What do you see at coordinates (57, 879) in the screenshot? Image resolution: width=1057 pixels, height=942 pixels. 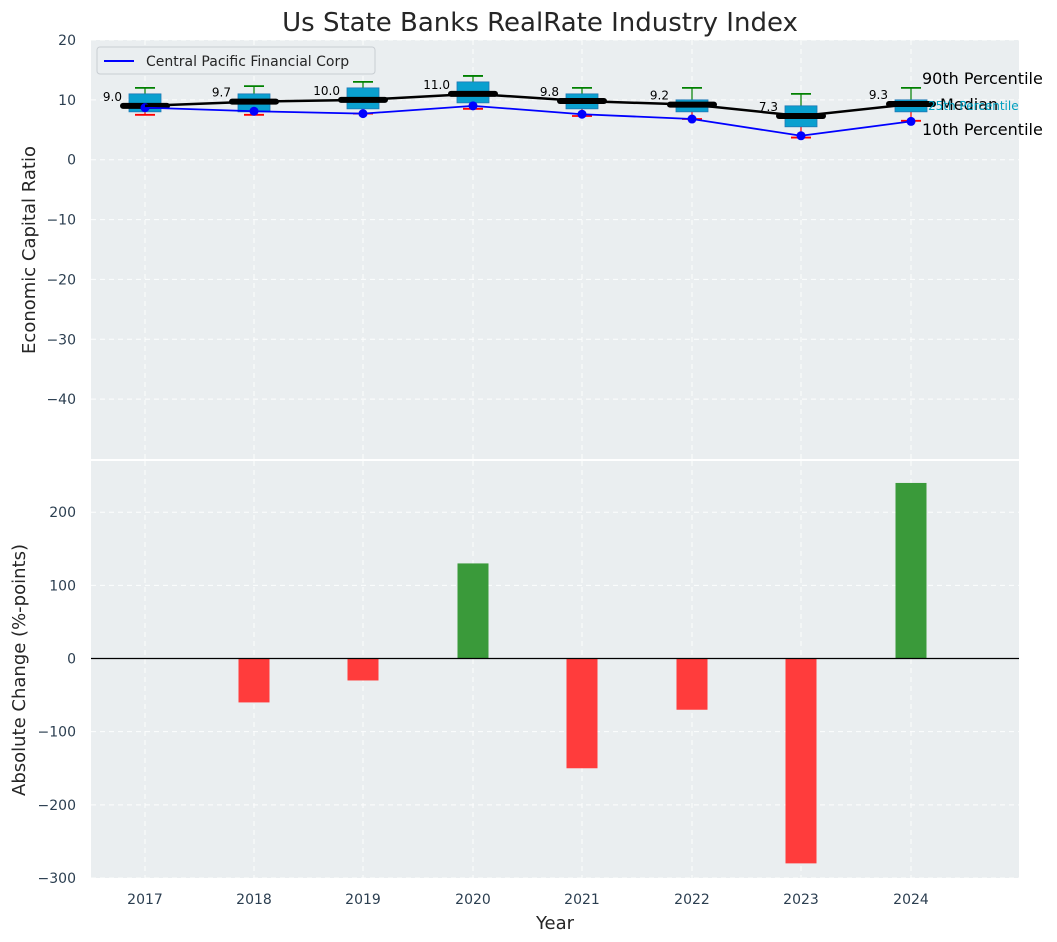 I see `bottom-y-tick-label: −300` at bounding box center [57, 879].